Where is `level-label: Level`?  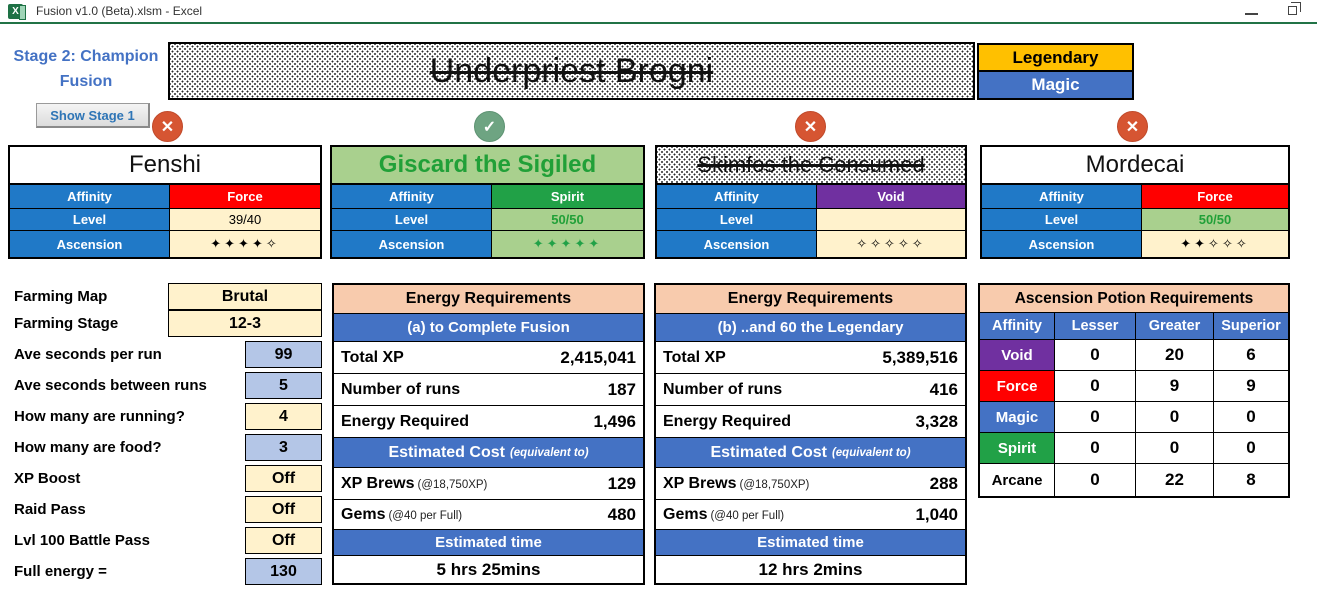
level-label: Level is located at coordinates (90, 219).